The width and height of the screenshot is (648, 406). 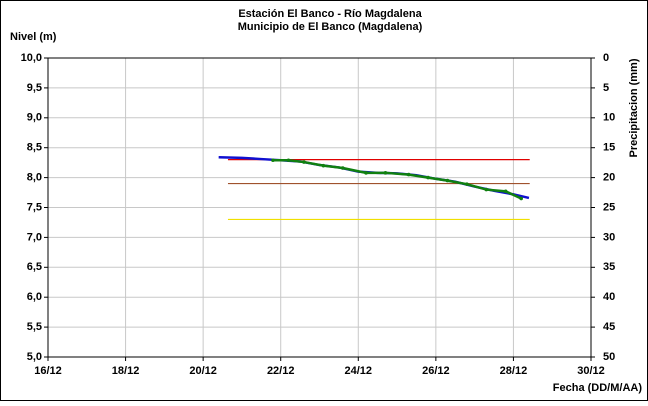 I want to click on y-tick-label: 9,0, so click(x=34, y=118).